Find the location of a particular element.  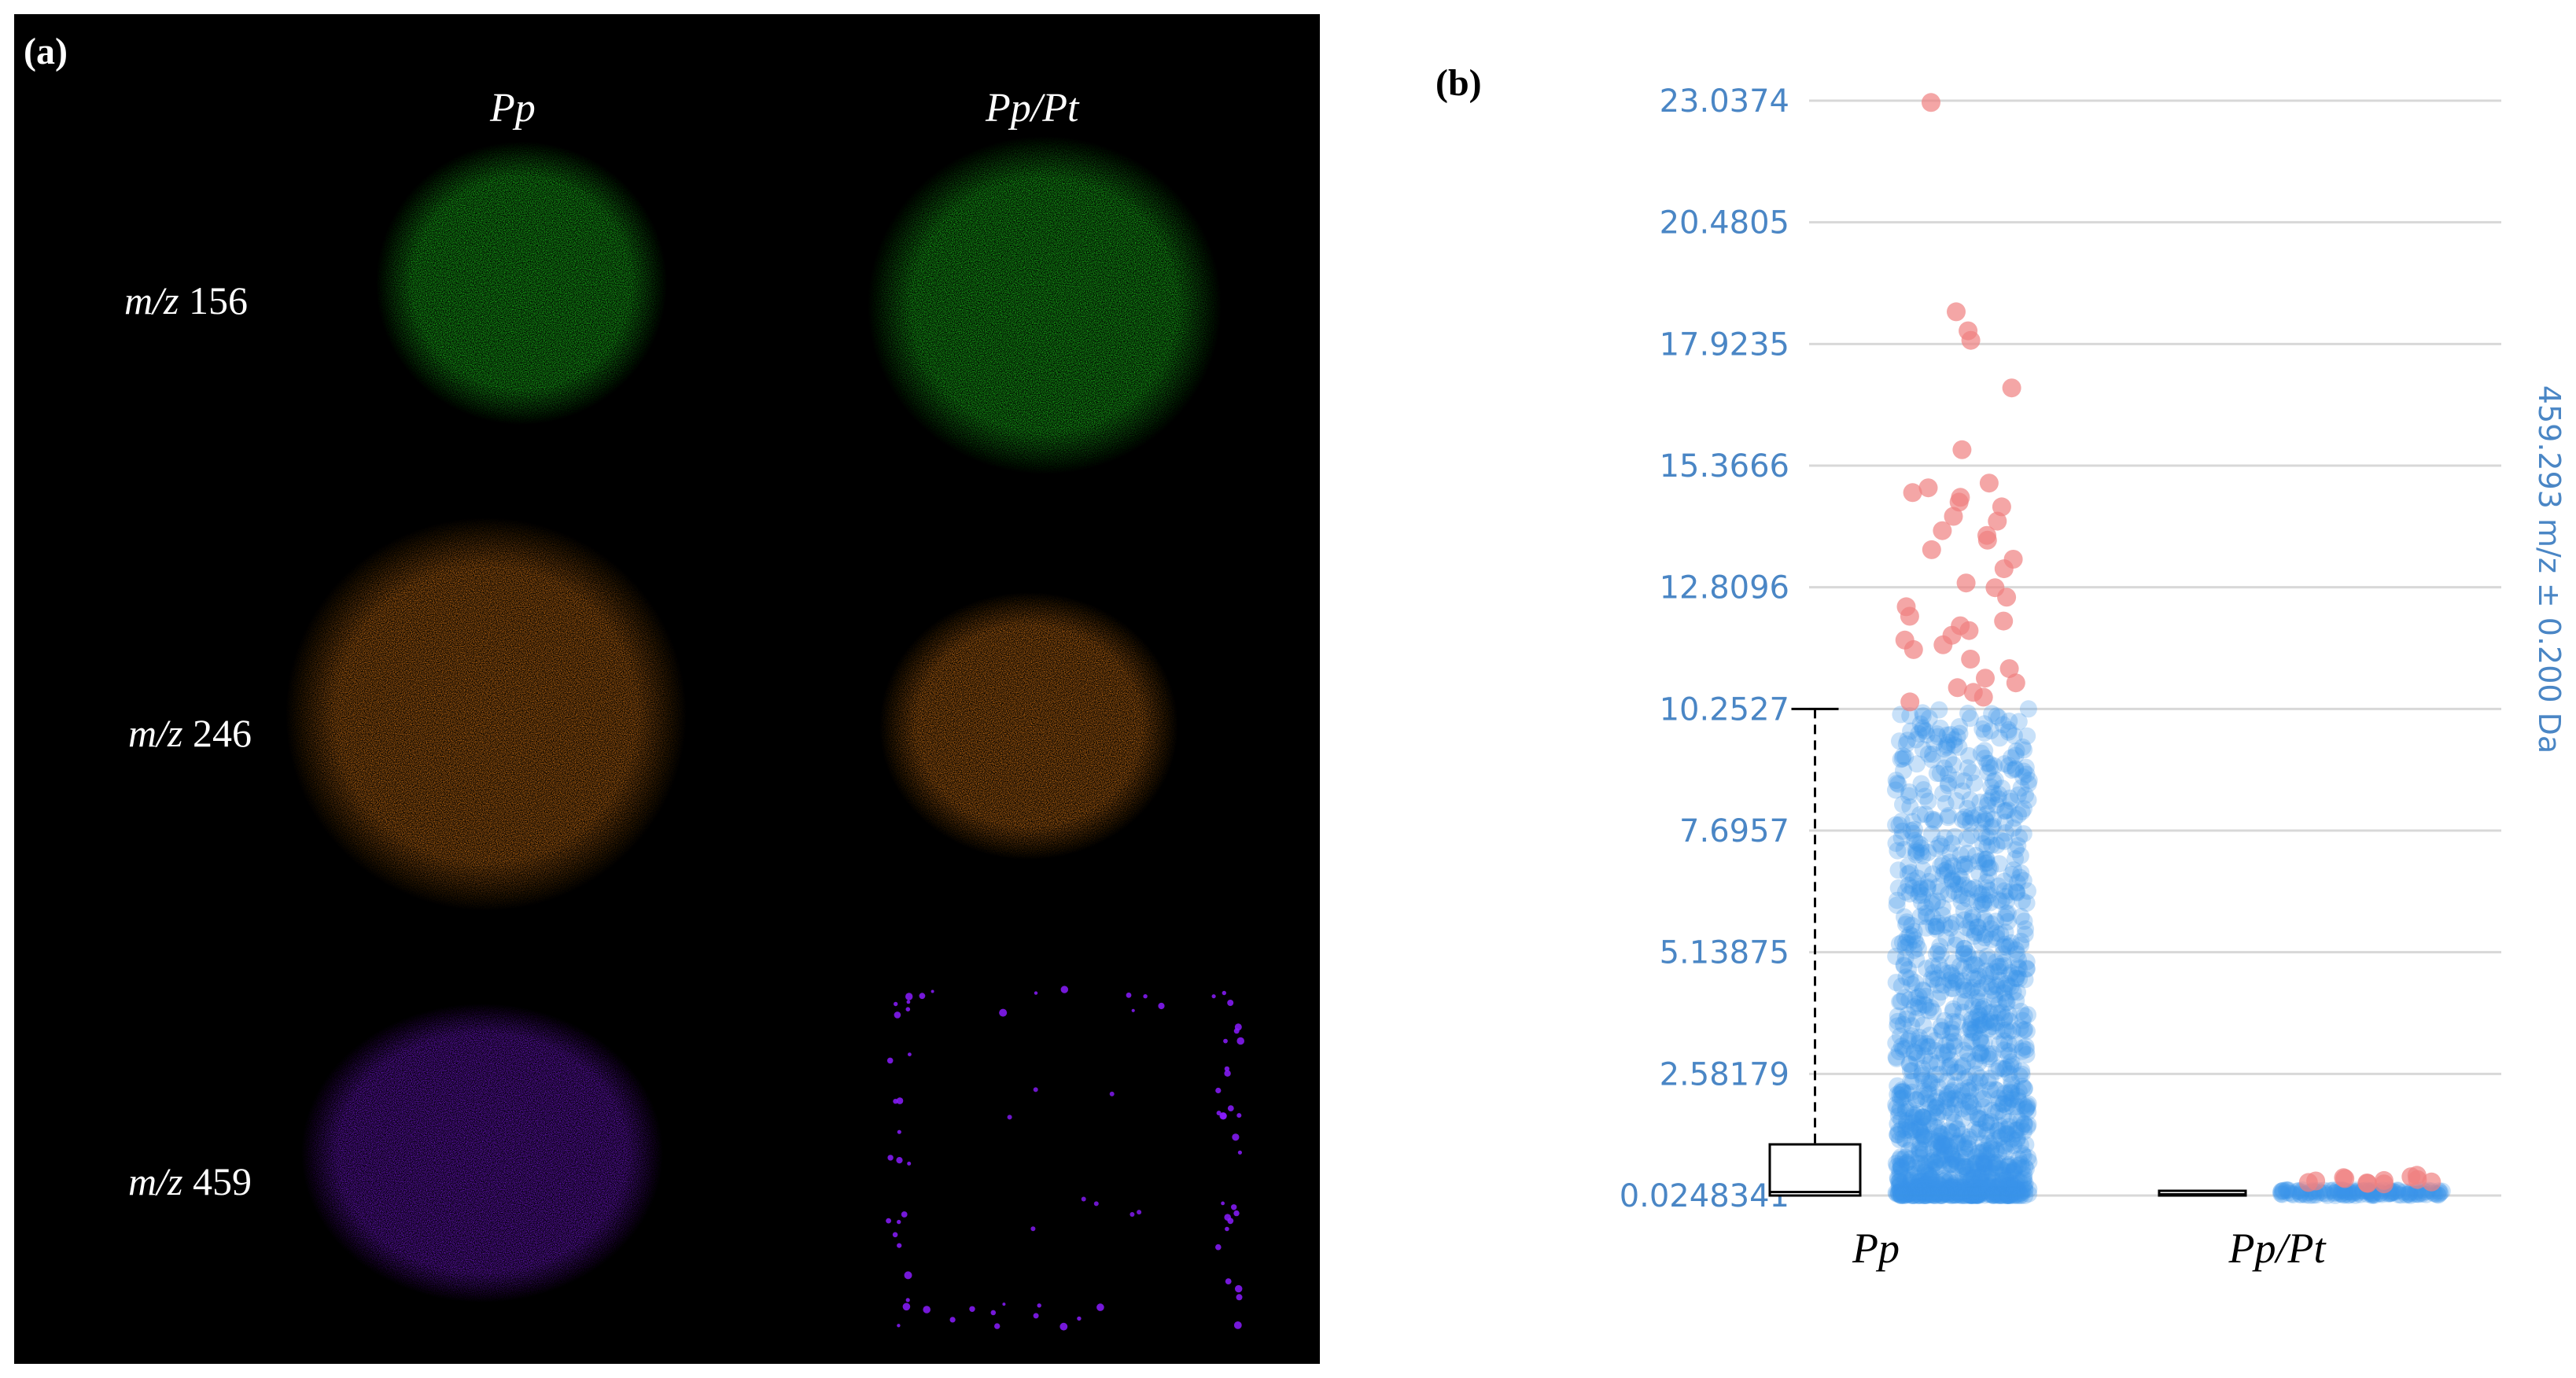

mz-value: 156 is located at coordinates (218, 300).